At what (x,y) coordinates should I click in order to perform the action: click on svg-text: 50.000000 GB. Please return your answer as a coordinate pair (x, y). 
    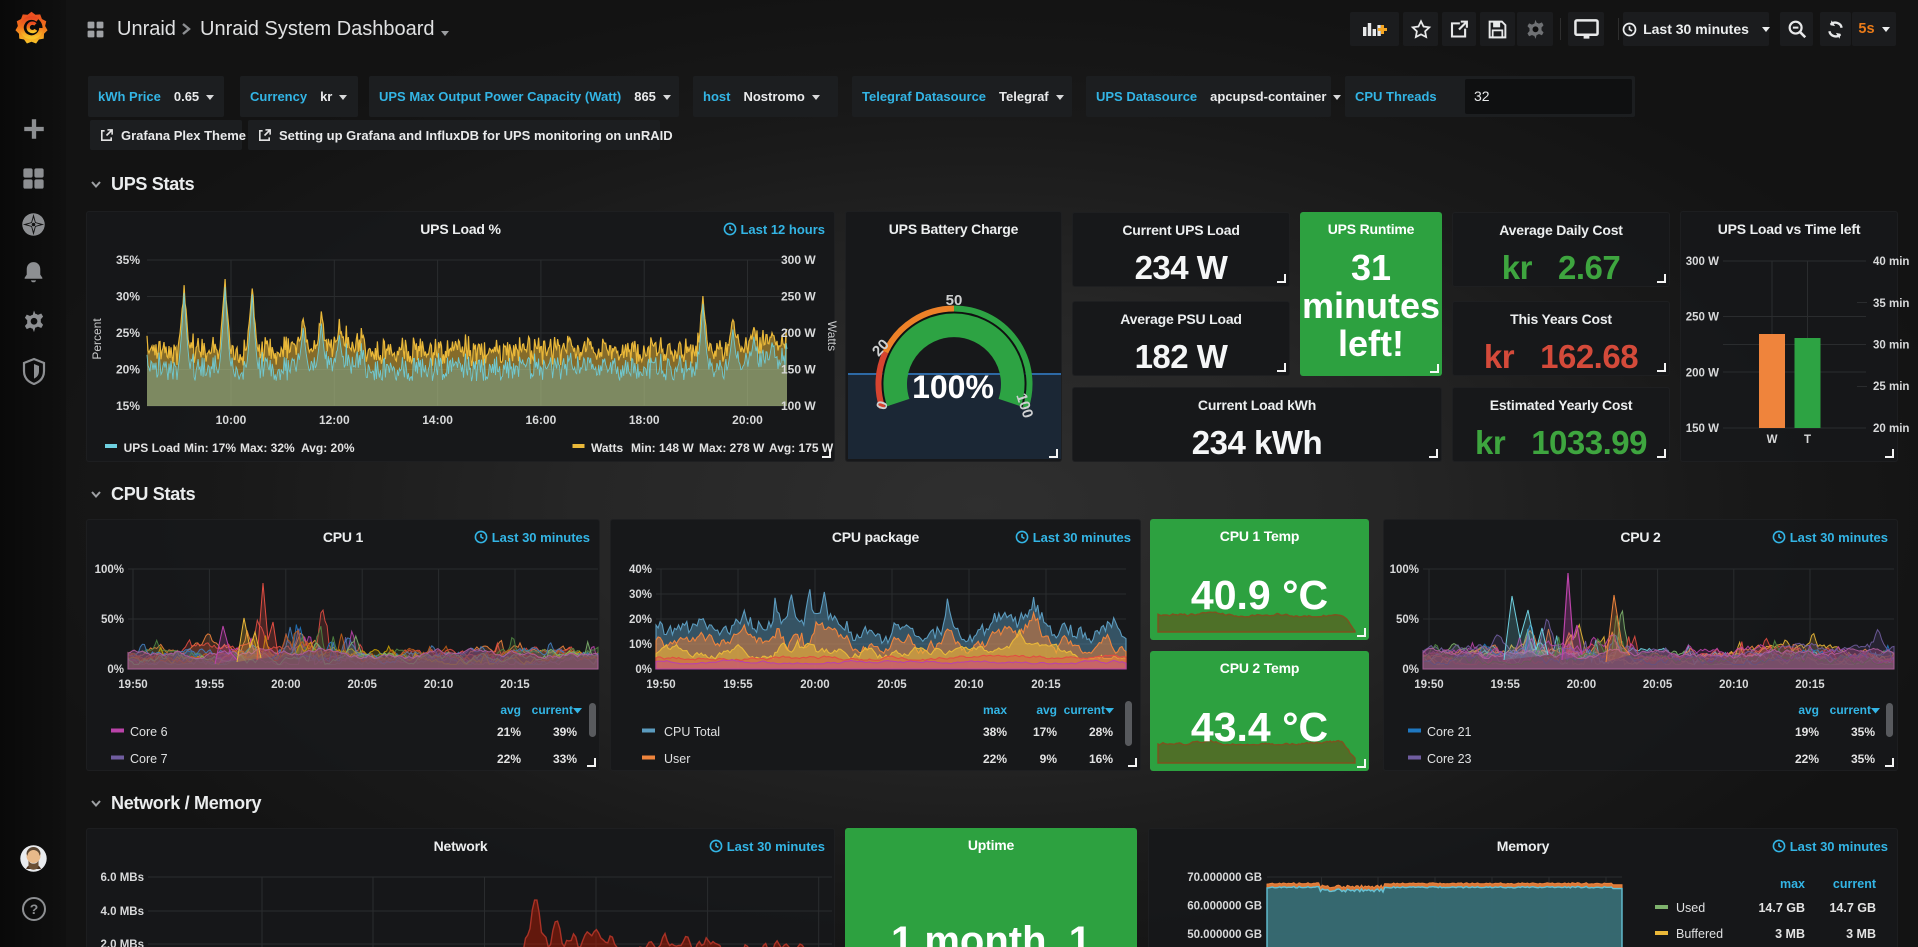
    Looking at the image, I should click on (1224, 935).